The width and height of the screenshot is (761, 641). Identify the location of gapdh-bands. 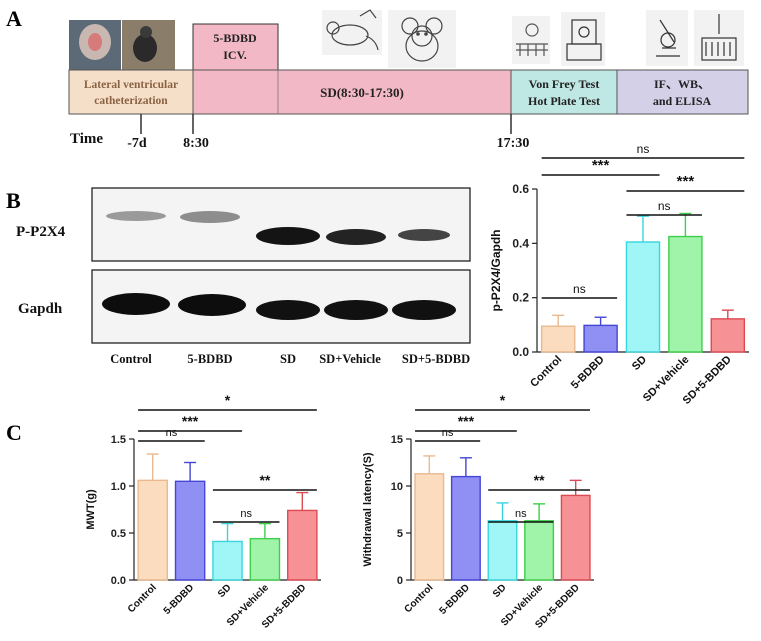
(279, 306).